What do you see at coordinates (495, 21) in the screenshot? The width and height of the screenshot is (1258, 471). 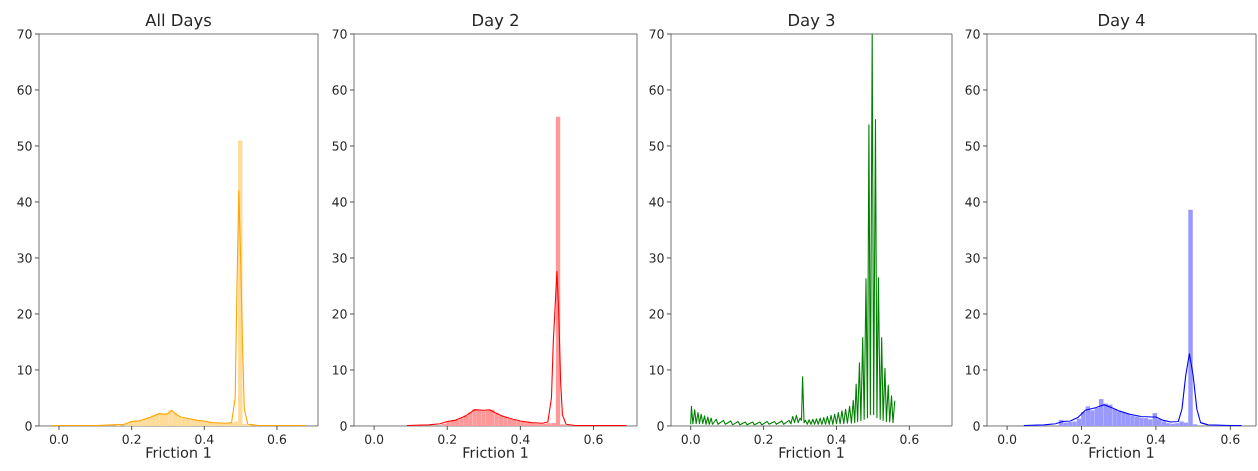 I see `chart-title: Day 2` at bounding box center [495, 21].